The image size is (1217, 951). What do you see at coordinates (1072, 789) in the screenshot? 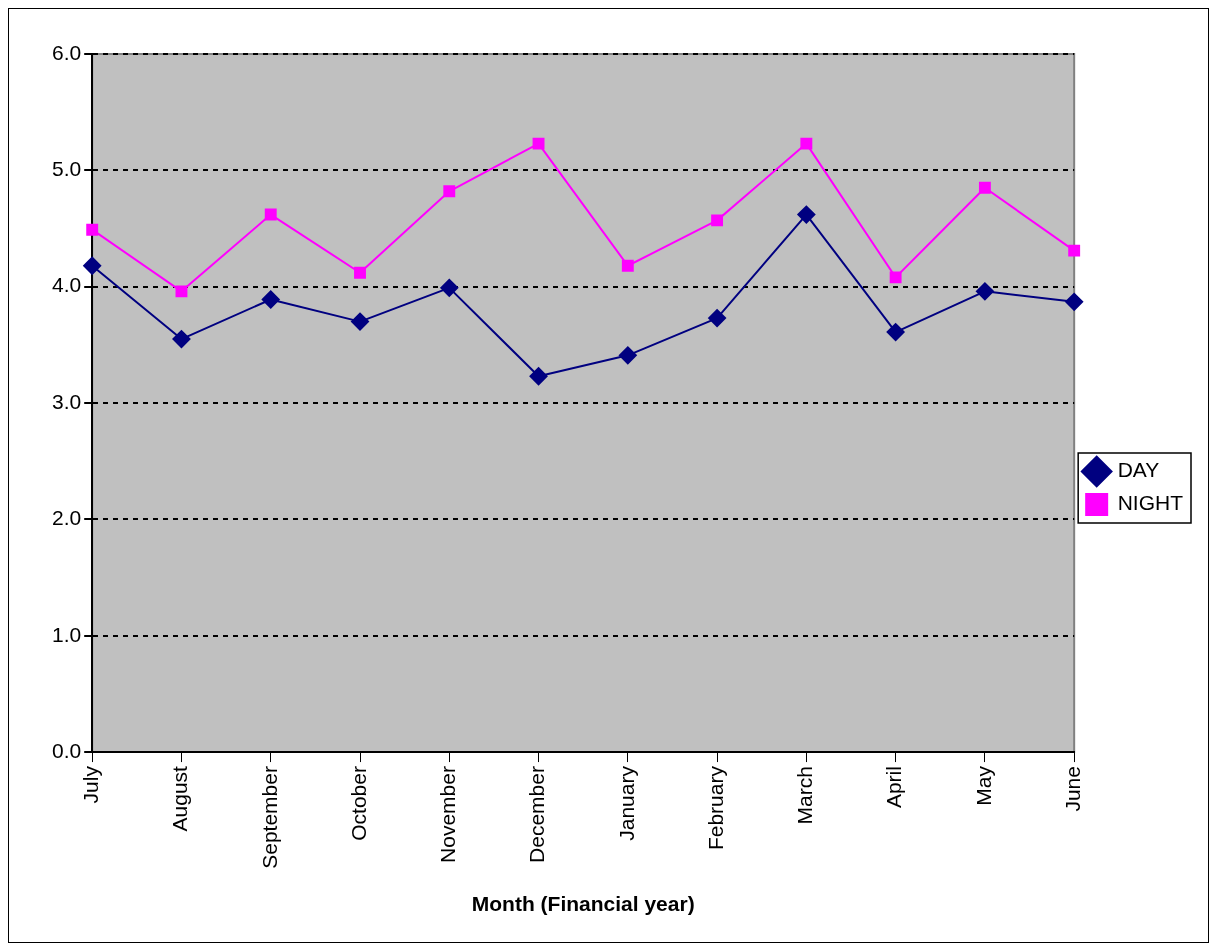
I see `x-tick-label: June` at bounding box center [1072, 789].